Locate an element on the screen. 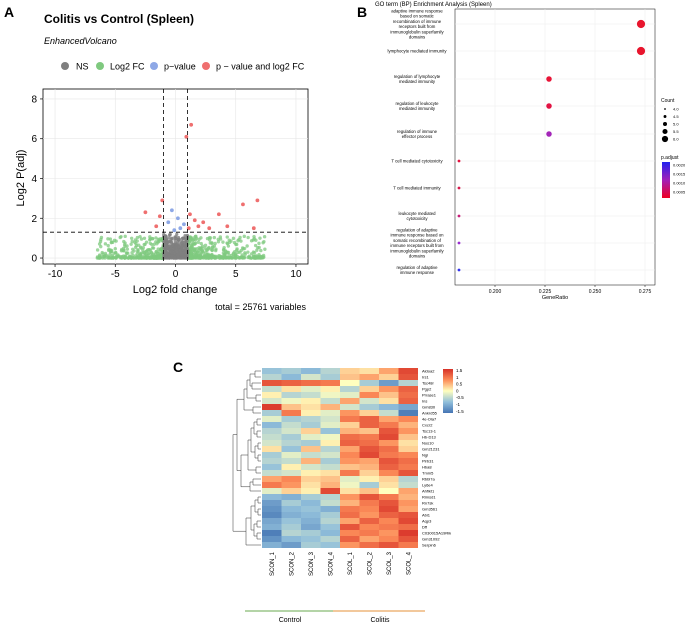 This screenshot has height=625, width=685. size-legend-label: 4.0 is located at coordinates (676, 109).